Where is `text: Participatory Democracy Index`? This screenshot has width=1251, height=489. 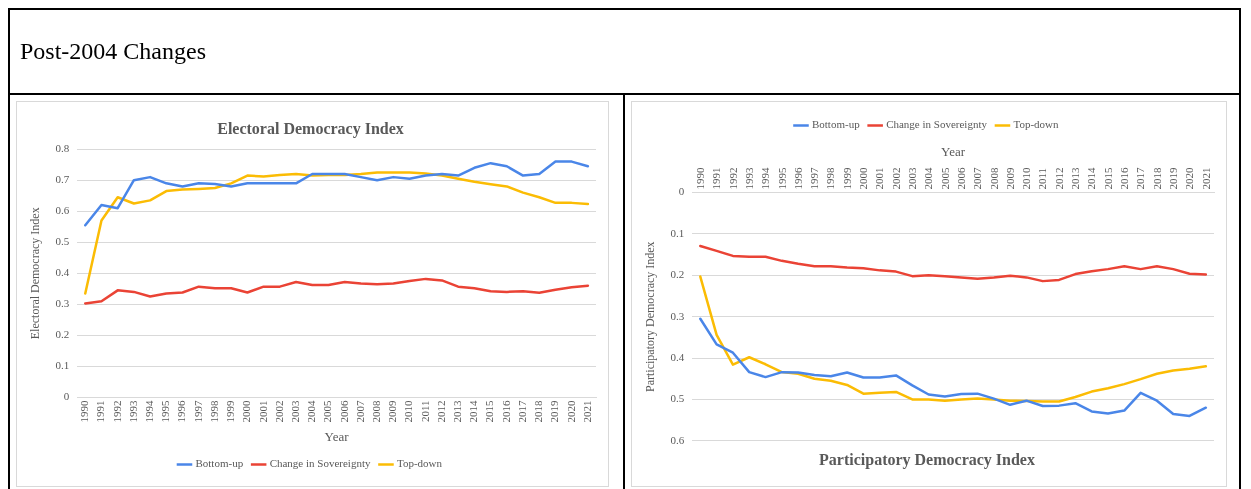 text: Participatory Democracy Index is located at coordinates (927, 459).